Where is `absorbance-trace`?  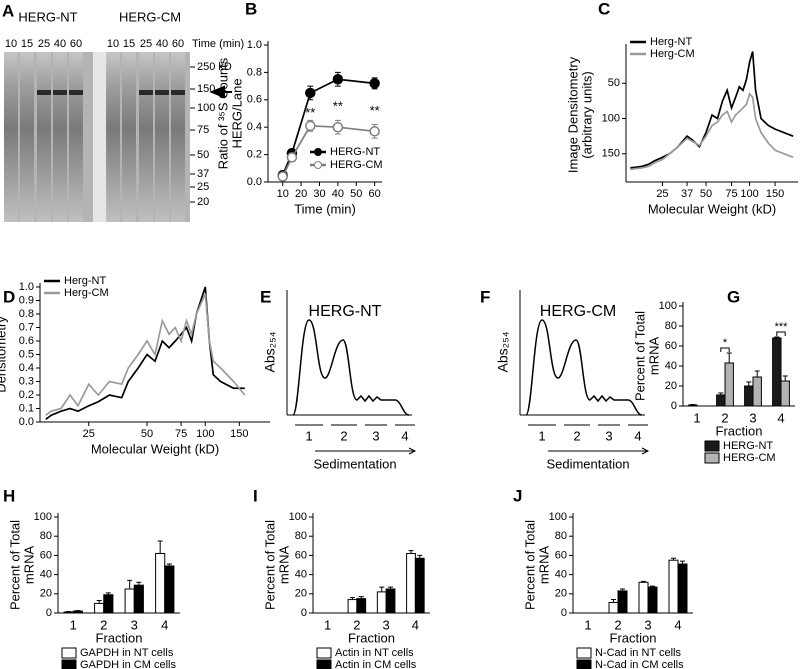 absorbance-trace is located at coordinates (584, 367).